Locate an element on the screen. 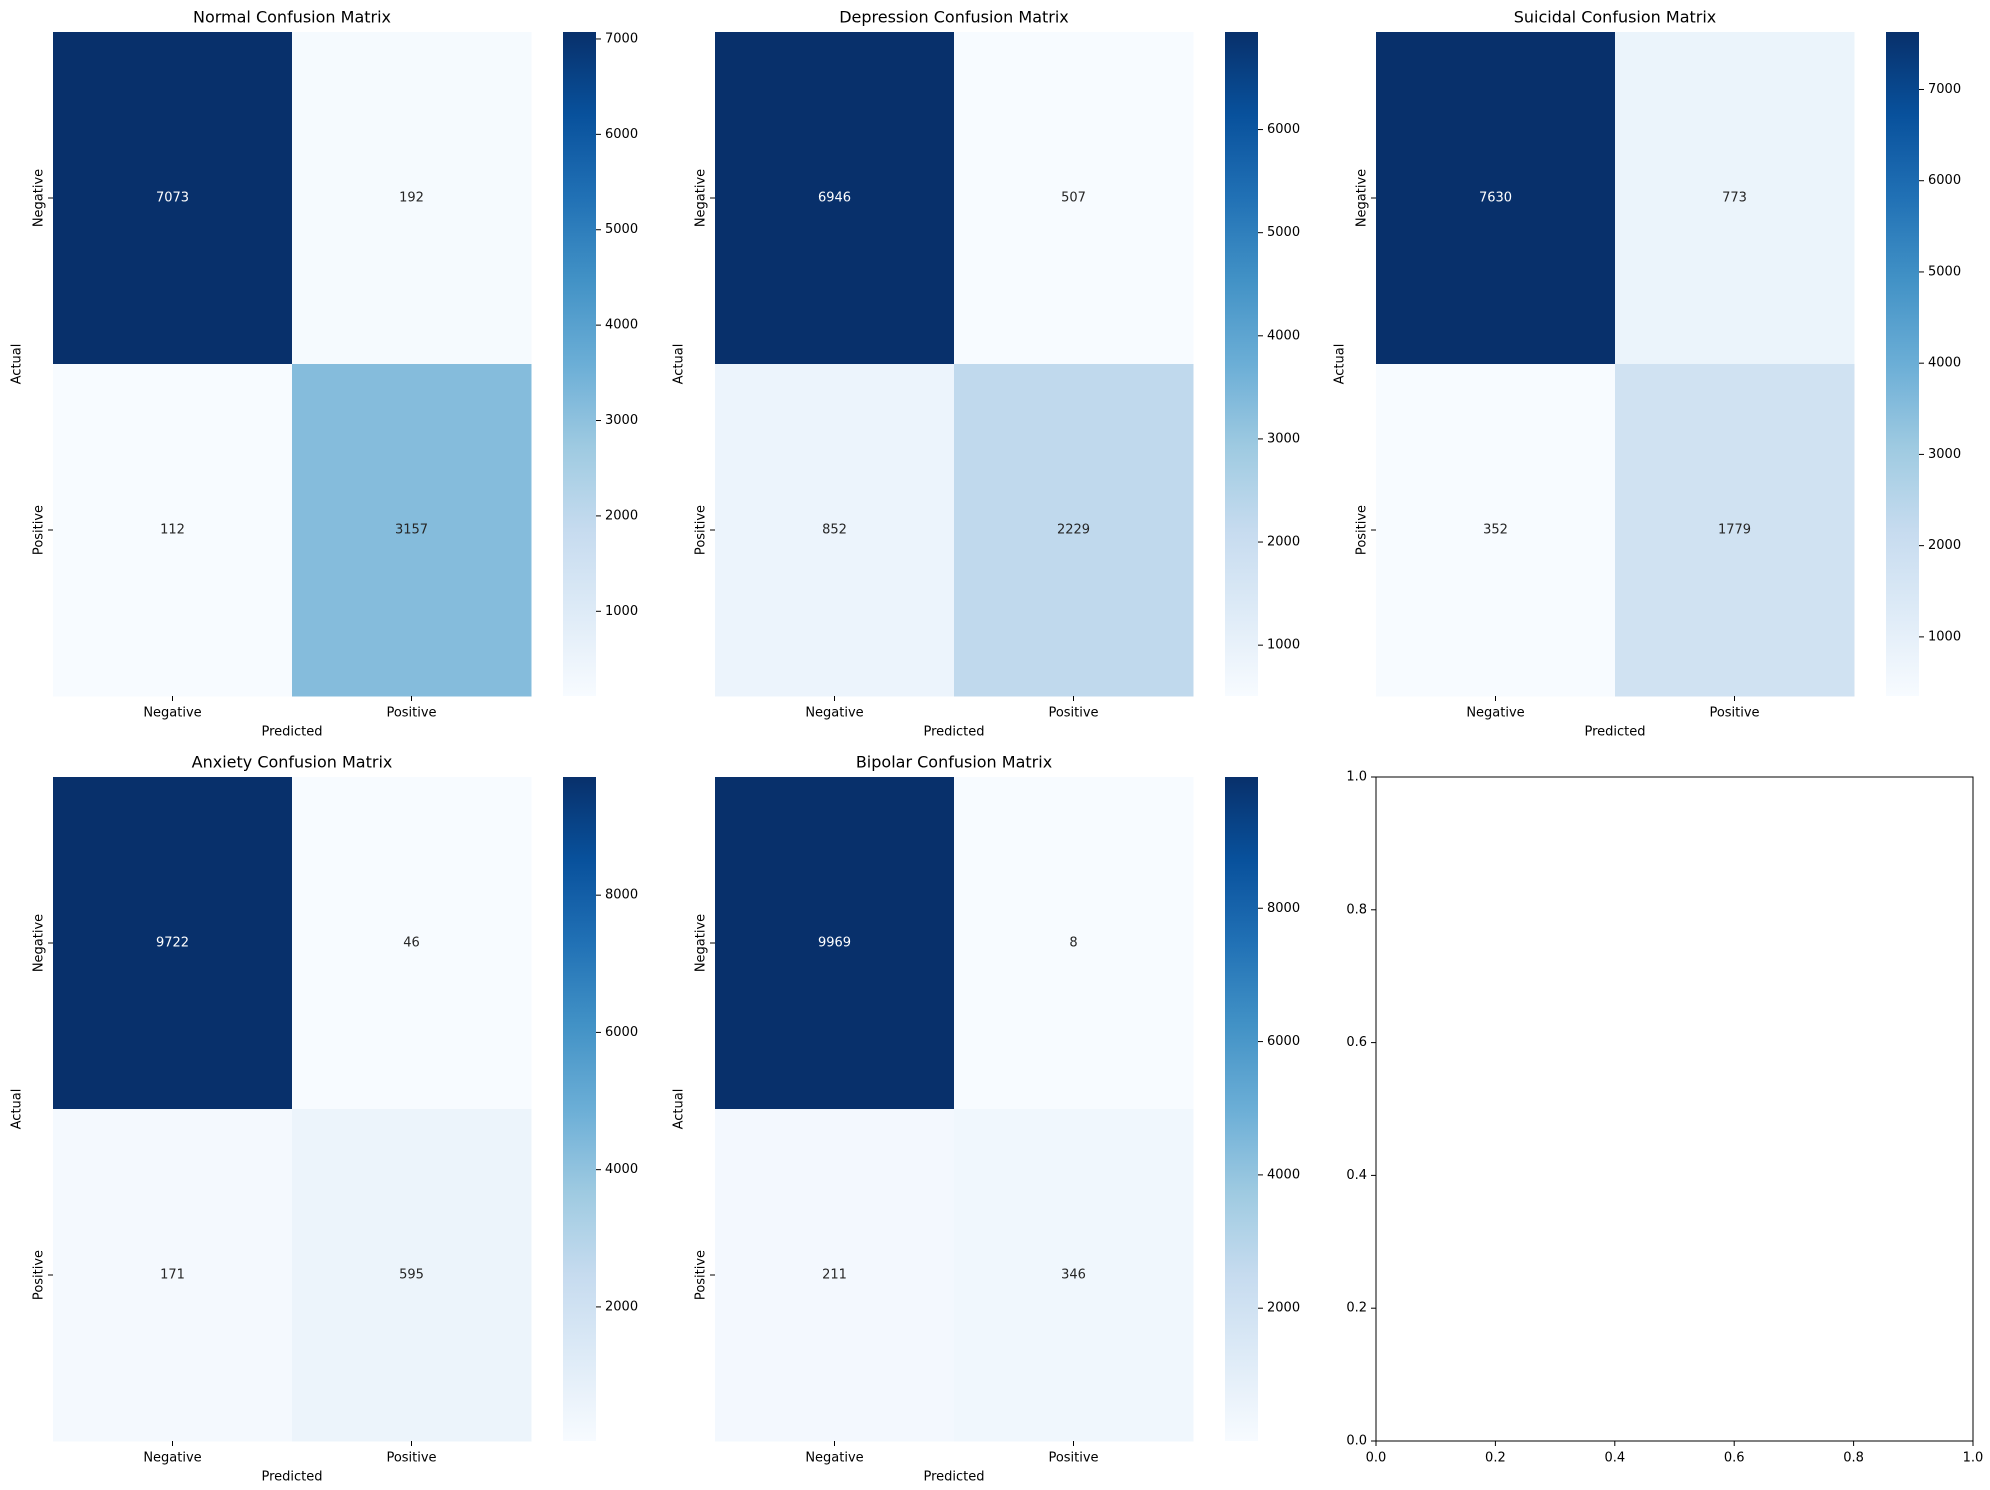 This screenshot has width=1990, height=1490. chart-title: Depression Confusion Matrix is located at coordinates (954, 17).